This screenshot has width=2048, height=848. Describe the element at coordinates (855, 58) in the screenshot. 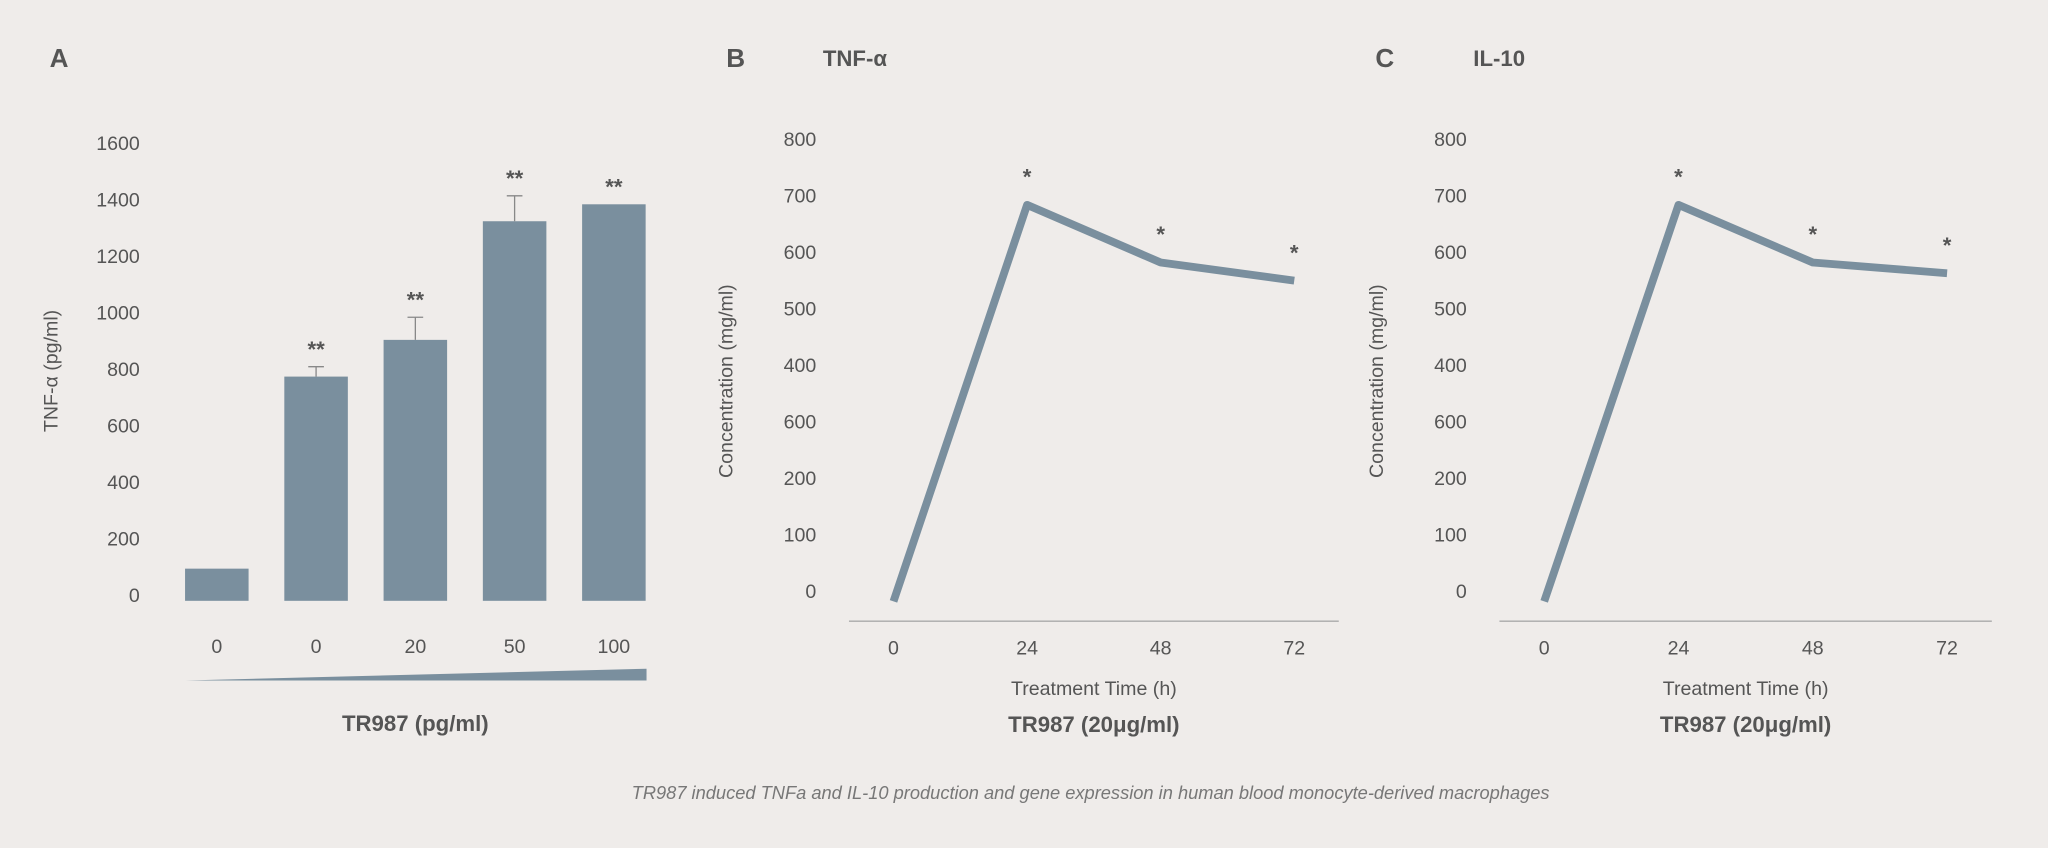

I see `chart-title: TNF-α` at that location.